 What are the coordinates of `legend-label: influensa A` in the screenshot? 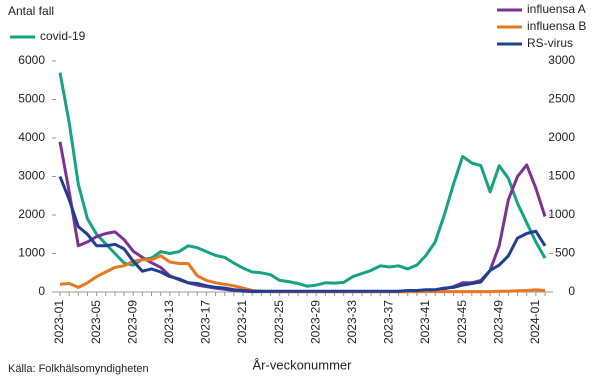 It's located at (556, 9).